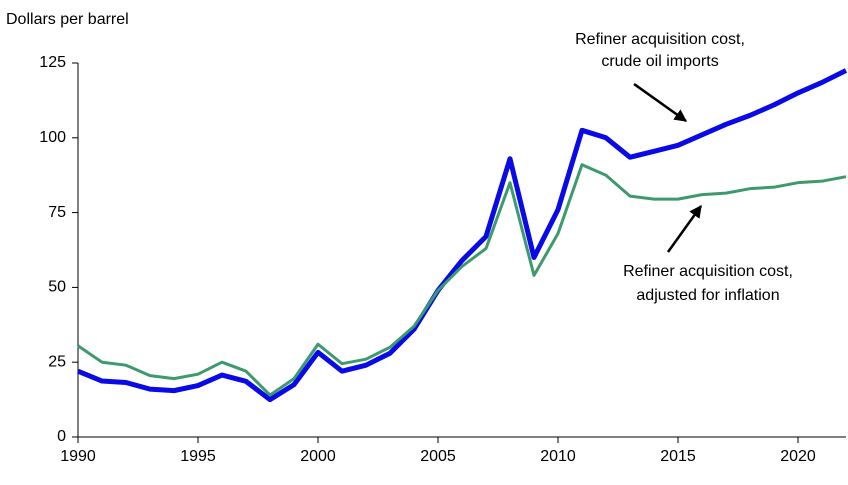 The width and height of the screenshot is (848, 485). I want to click on y-tick-label: 25, so click(57, 361).